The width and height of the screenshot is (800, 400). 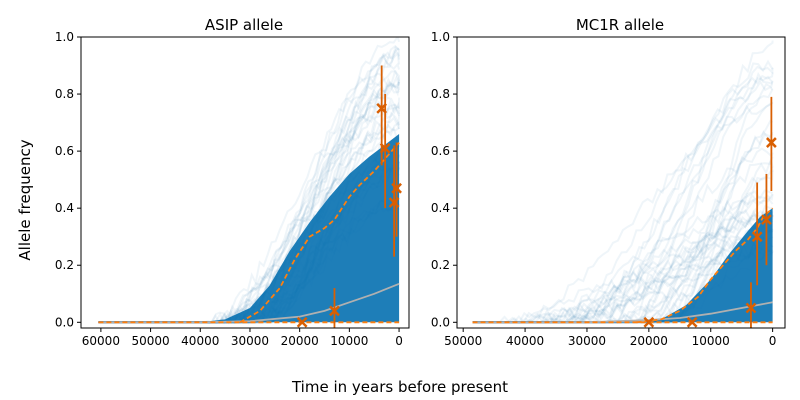 What do you see at coordinates (249, 303) in the screenshot?
I see `mean-line` at bounding box center [249, 303].